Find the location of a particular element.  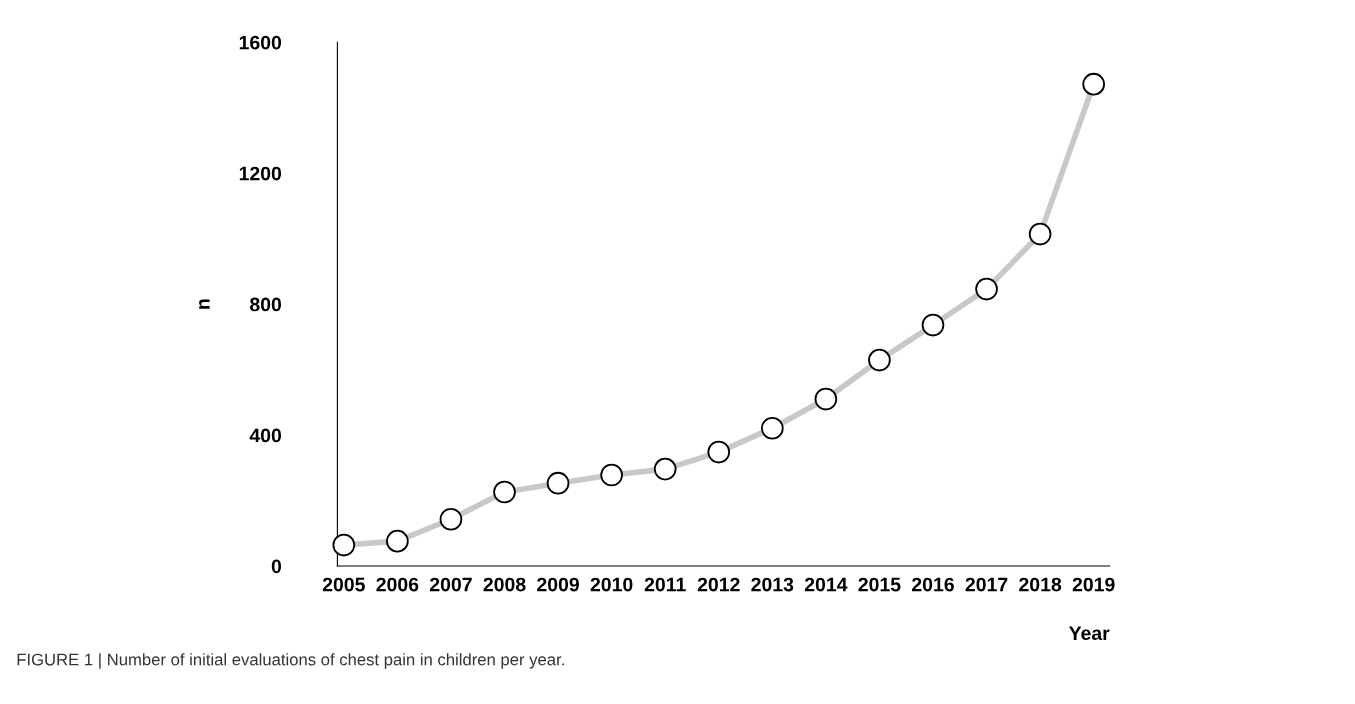

x-tick-label: 2011 is located at coordinates (665, 584).